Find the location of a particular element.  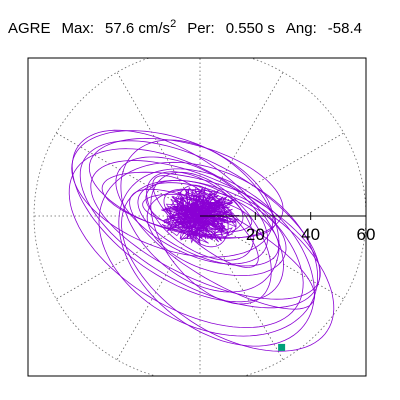

chart-header: AGRE Max: 57.6 cm/s2 Per: 0.550 s Ang: -58.4 is located at coordinates (185, 27).